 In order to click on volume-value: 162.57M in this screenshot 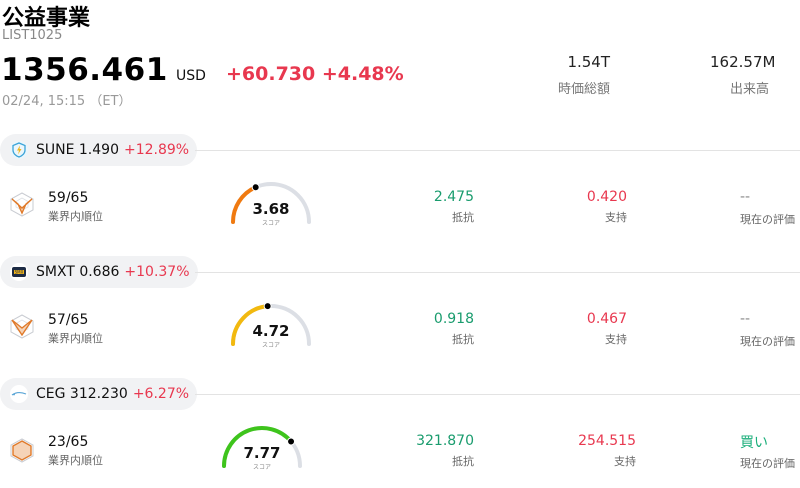, I will do `click(743, 62)`.